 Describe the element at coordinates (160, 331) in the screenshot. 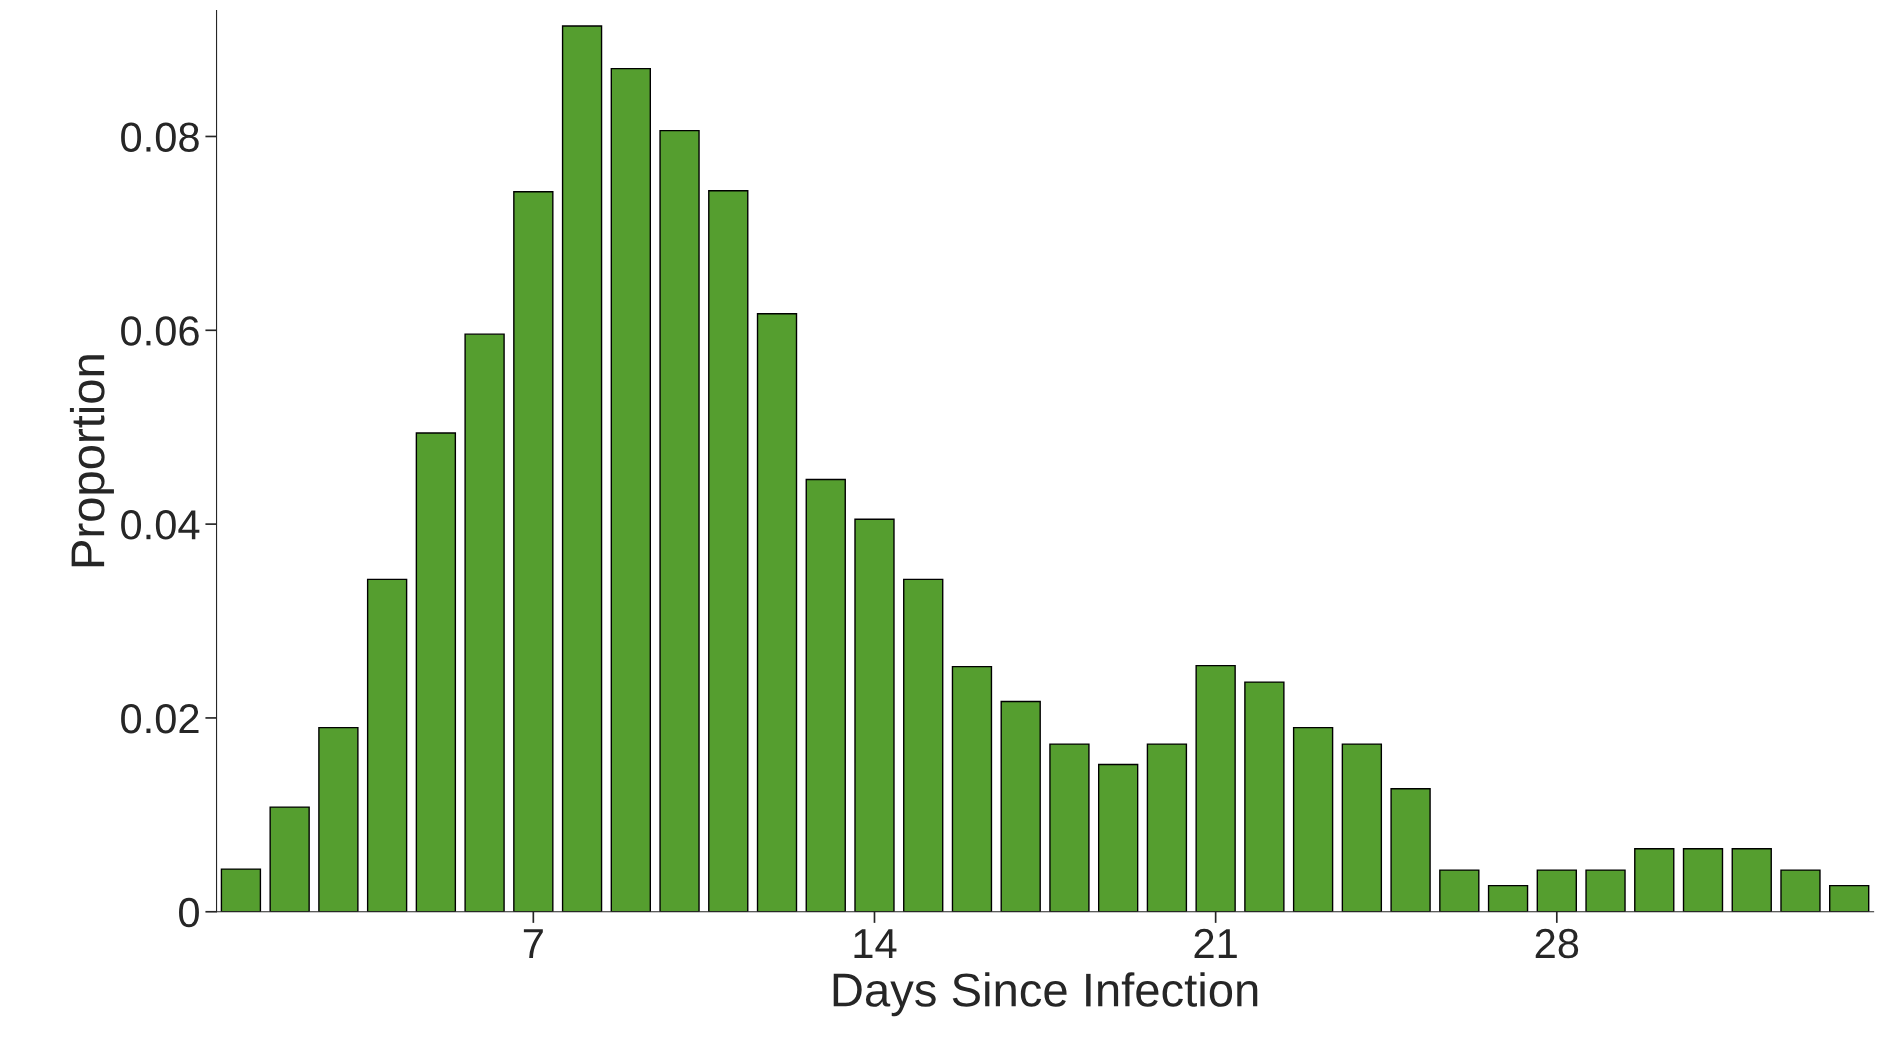

I see `y-tick-label: 0.06` at that location.